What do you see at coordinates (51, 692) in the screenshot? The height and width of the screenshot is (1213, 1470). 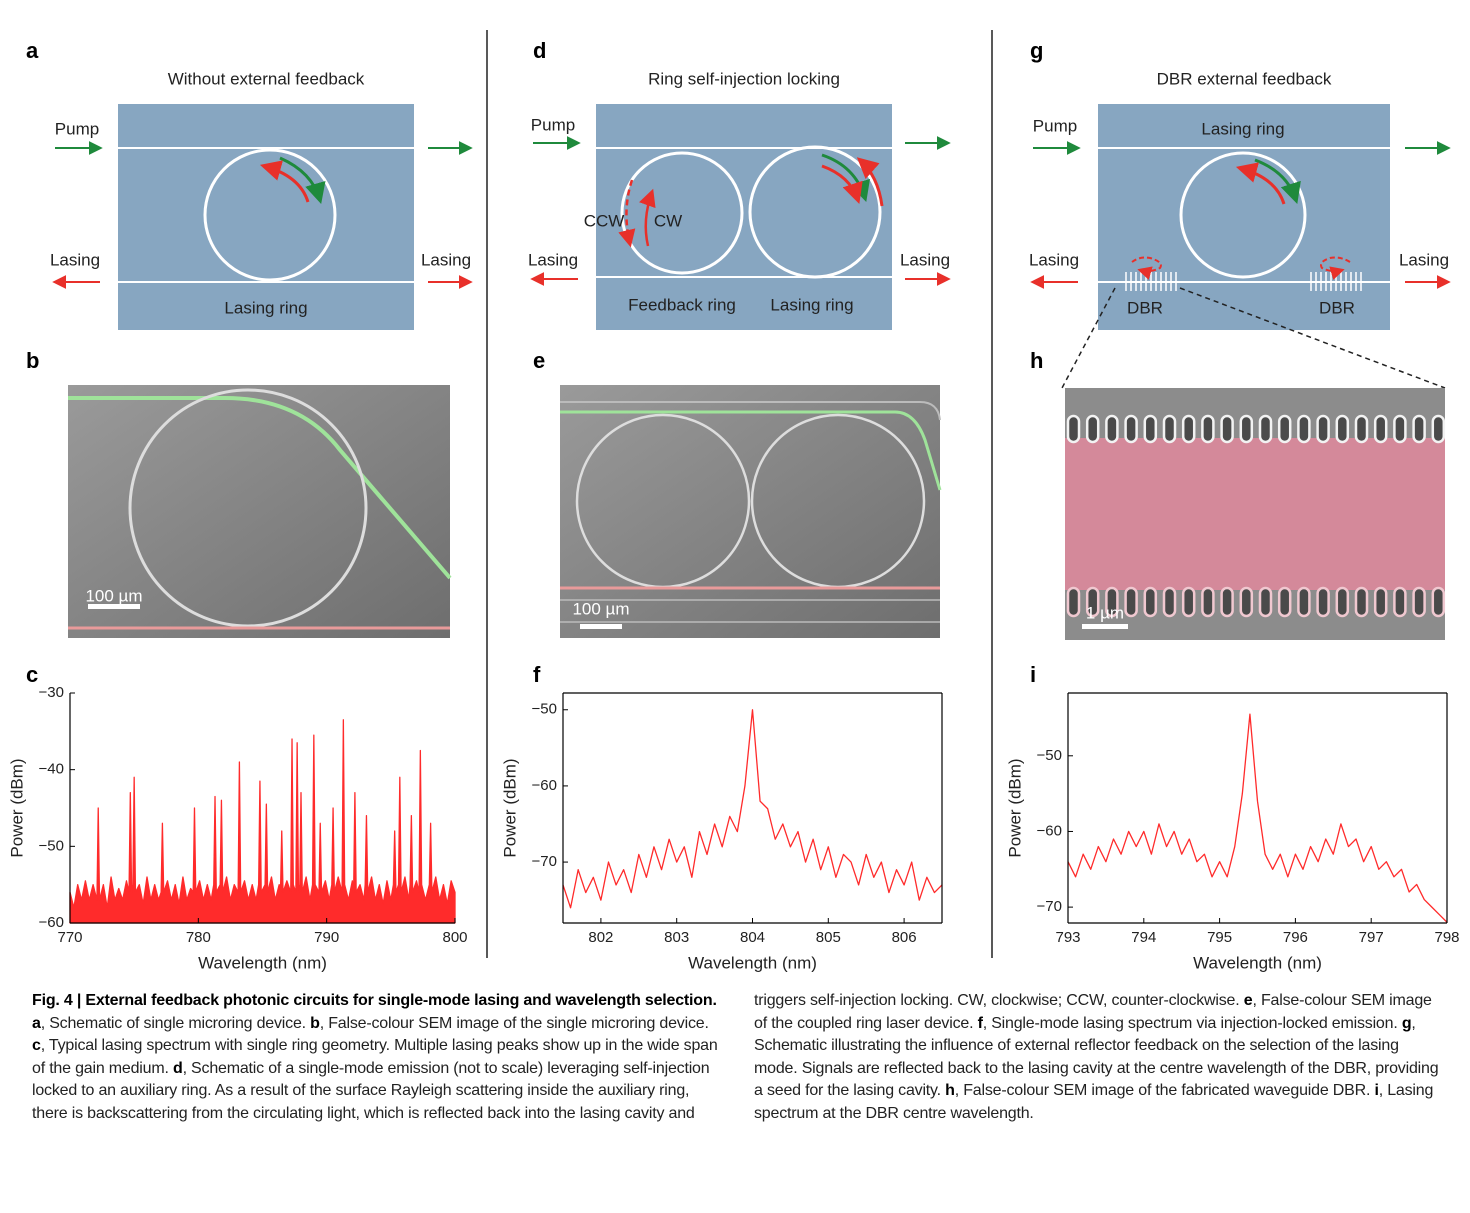 I see `y-tick-label: −30` at bounding box center [51, 692].